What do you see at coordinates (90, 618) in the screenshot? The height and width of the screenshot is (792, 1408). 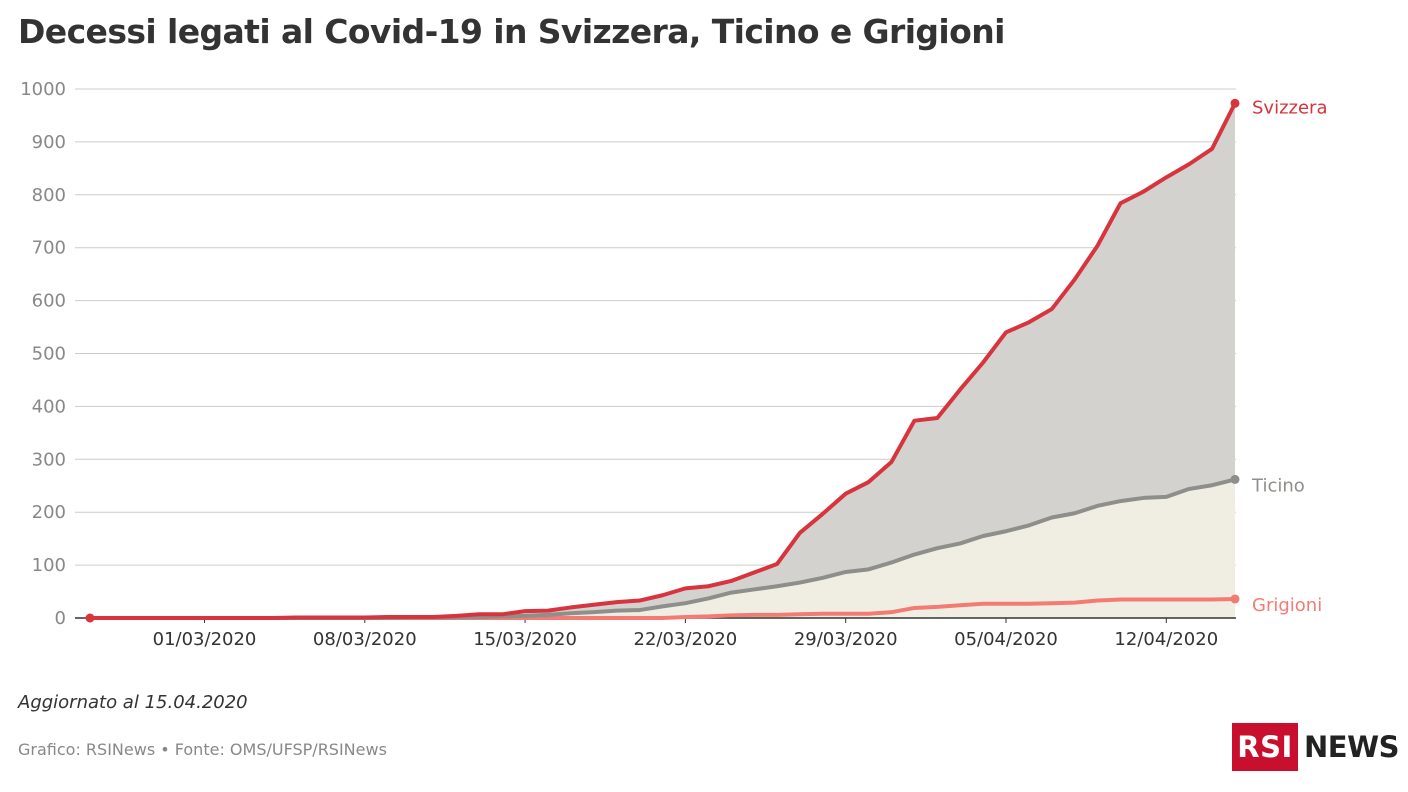 I see `start-point` at bounding box center [90, 618].